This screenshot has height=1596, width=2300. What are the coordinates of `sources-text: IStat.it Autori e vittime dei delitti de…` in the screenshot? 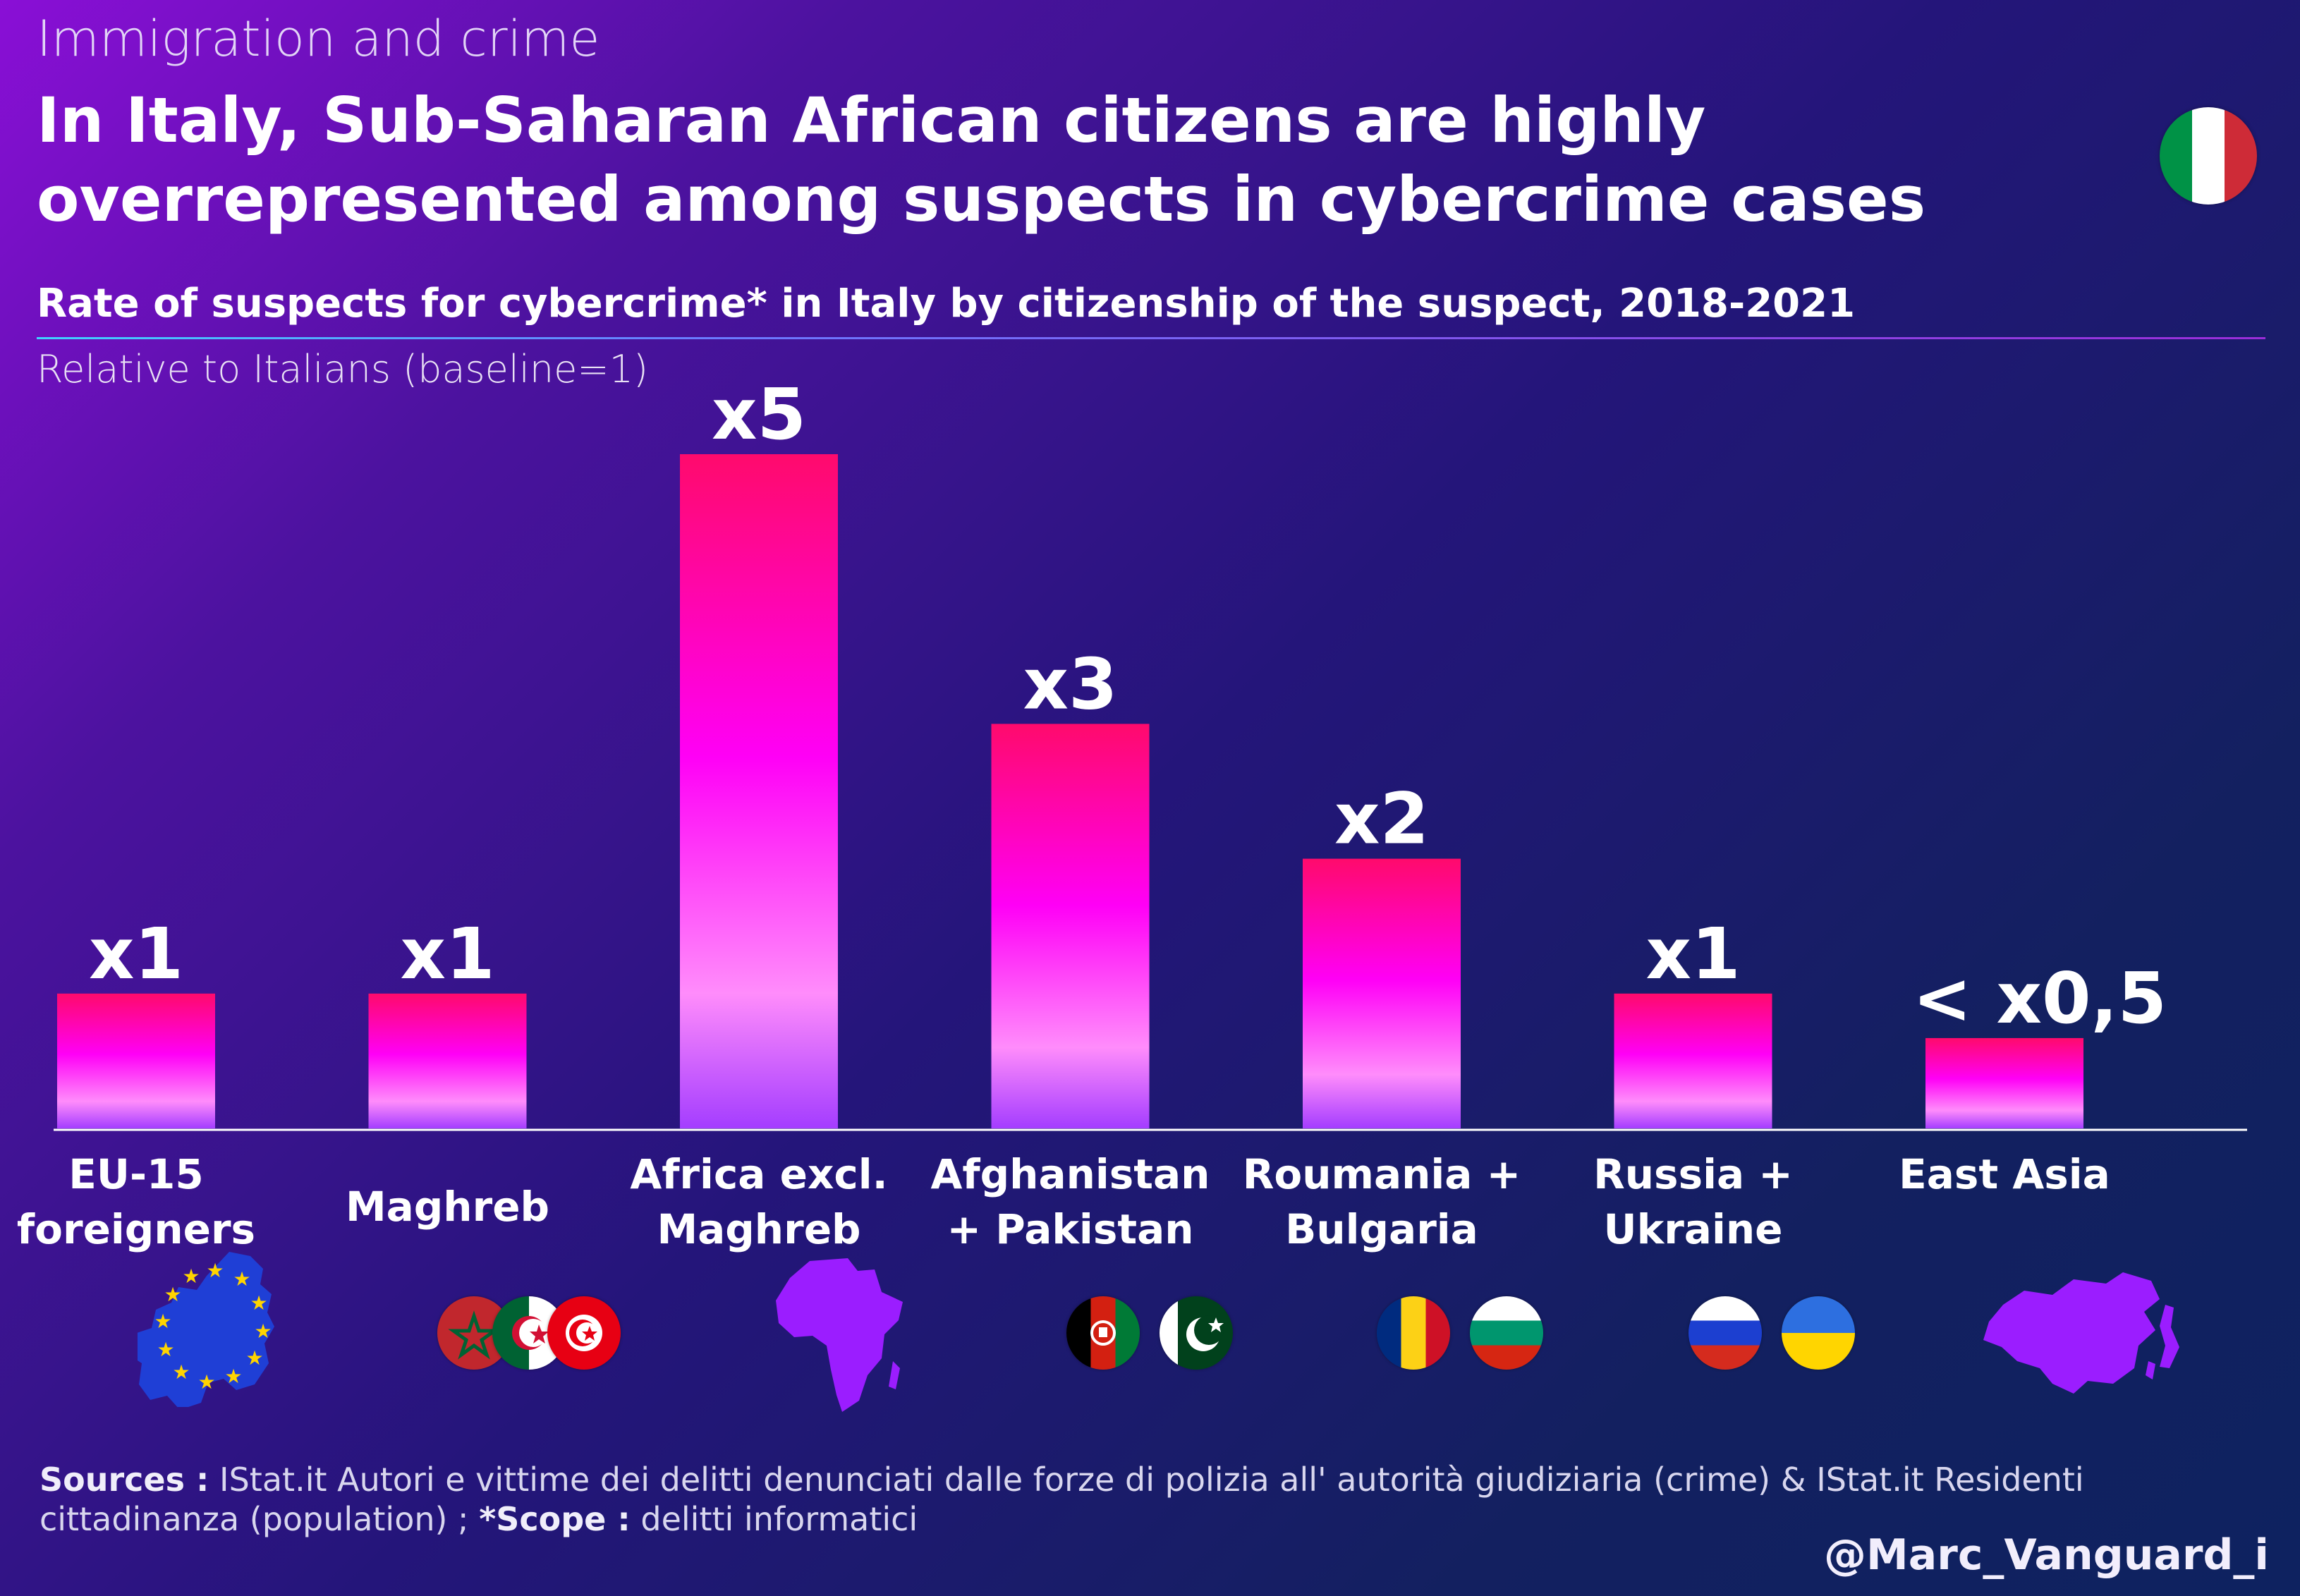 It's located at (1061, 1500).